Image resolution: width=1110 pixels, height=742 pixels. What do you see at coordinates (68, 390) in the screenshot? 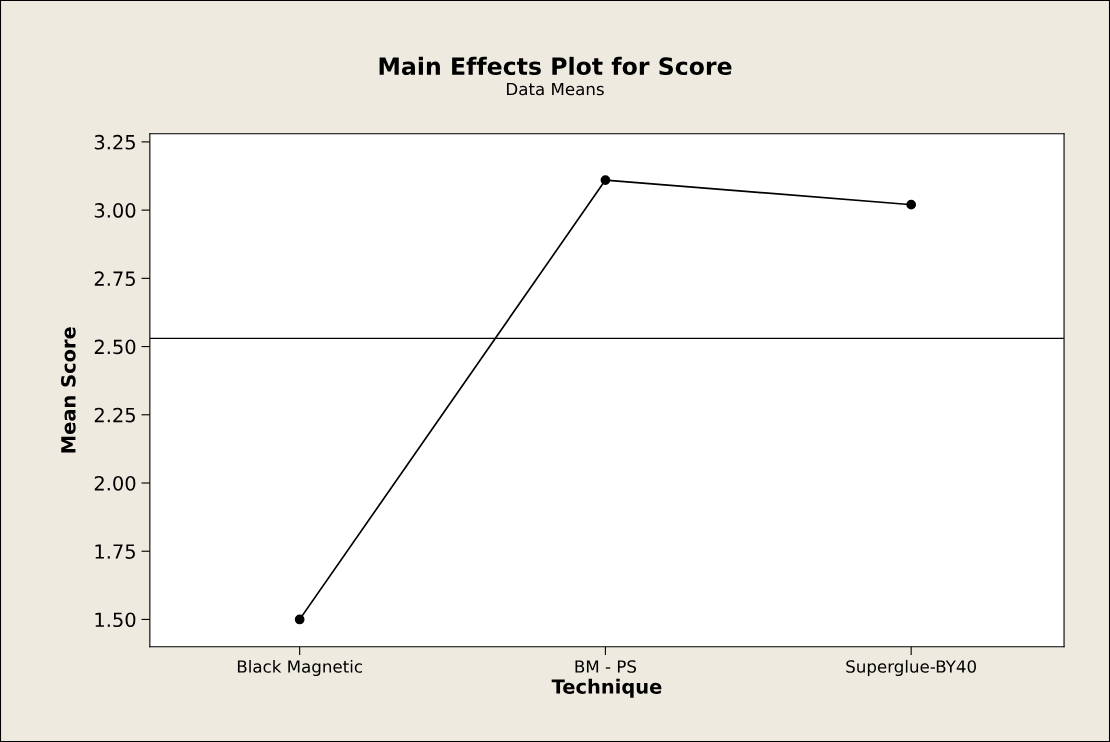
I see `y-axis-title: Mean Score` at bounding box center [68, 390].